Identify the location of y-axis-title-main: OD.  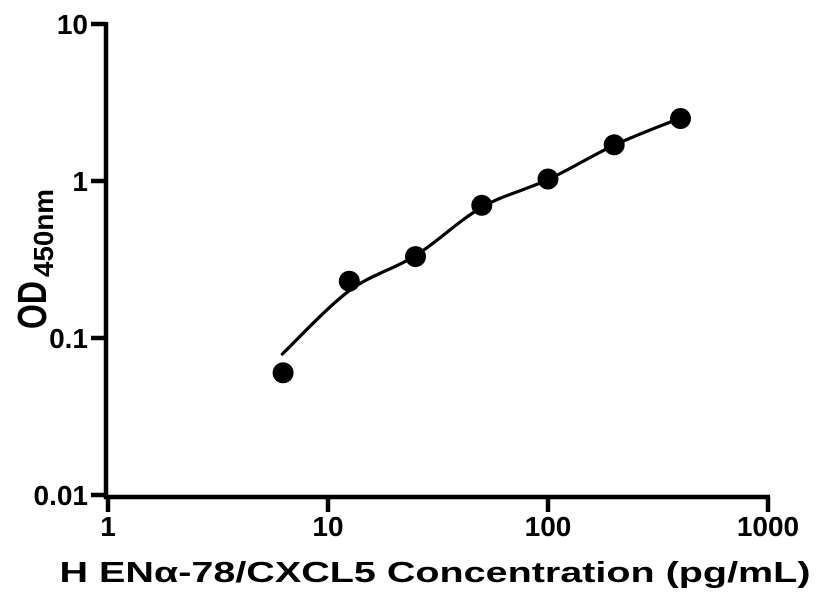
(32, 305).